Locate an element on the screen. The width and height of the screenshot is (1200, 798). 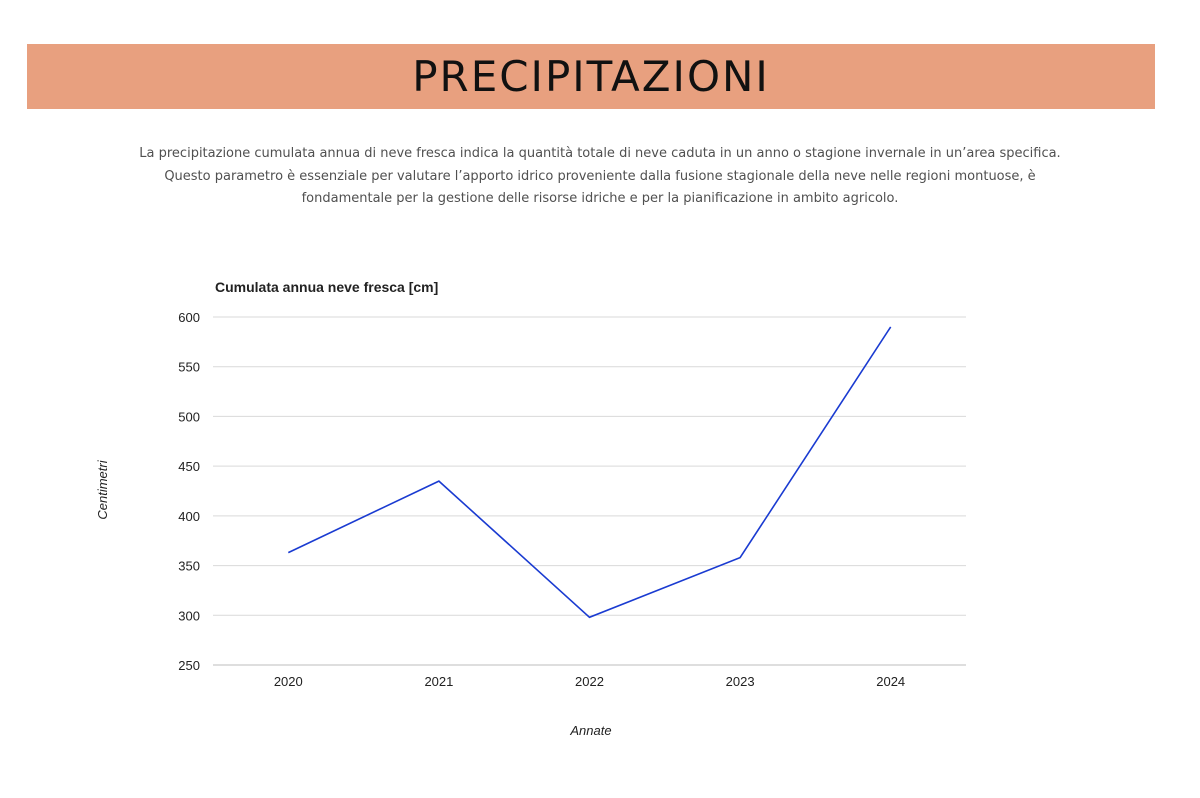
x-axis-label: Annate is located at coordinates (590, 730).